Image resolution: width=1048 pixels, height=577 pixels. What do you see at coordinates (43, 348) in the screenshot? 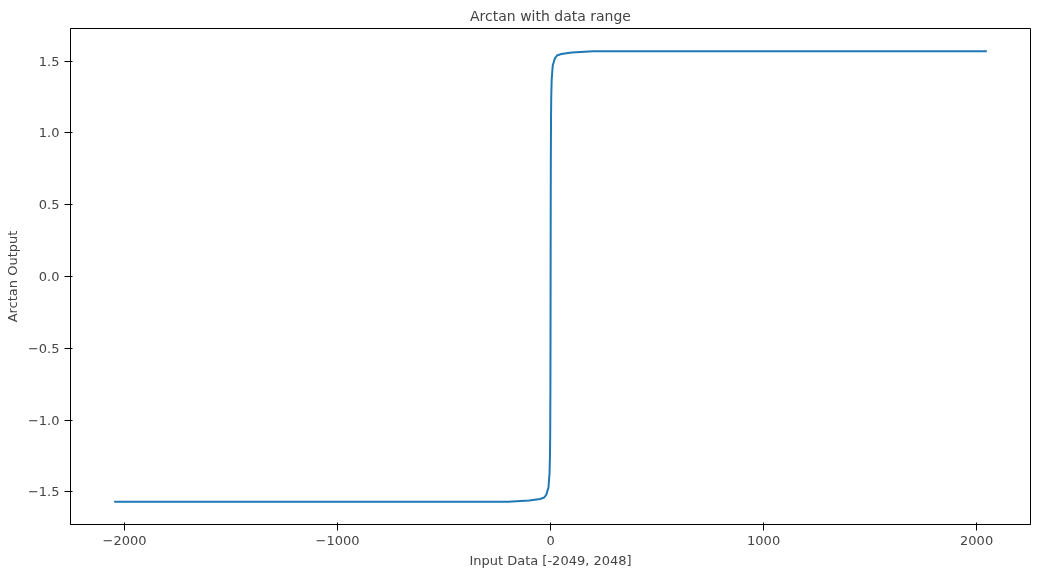
I see `y-tick-label: −0.5` at bounding box center [43, 348].